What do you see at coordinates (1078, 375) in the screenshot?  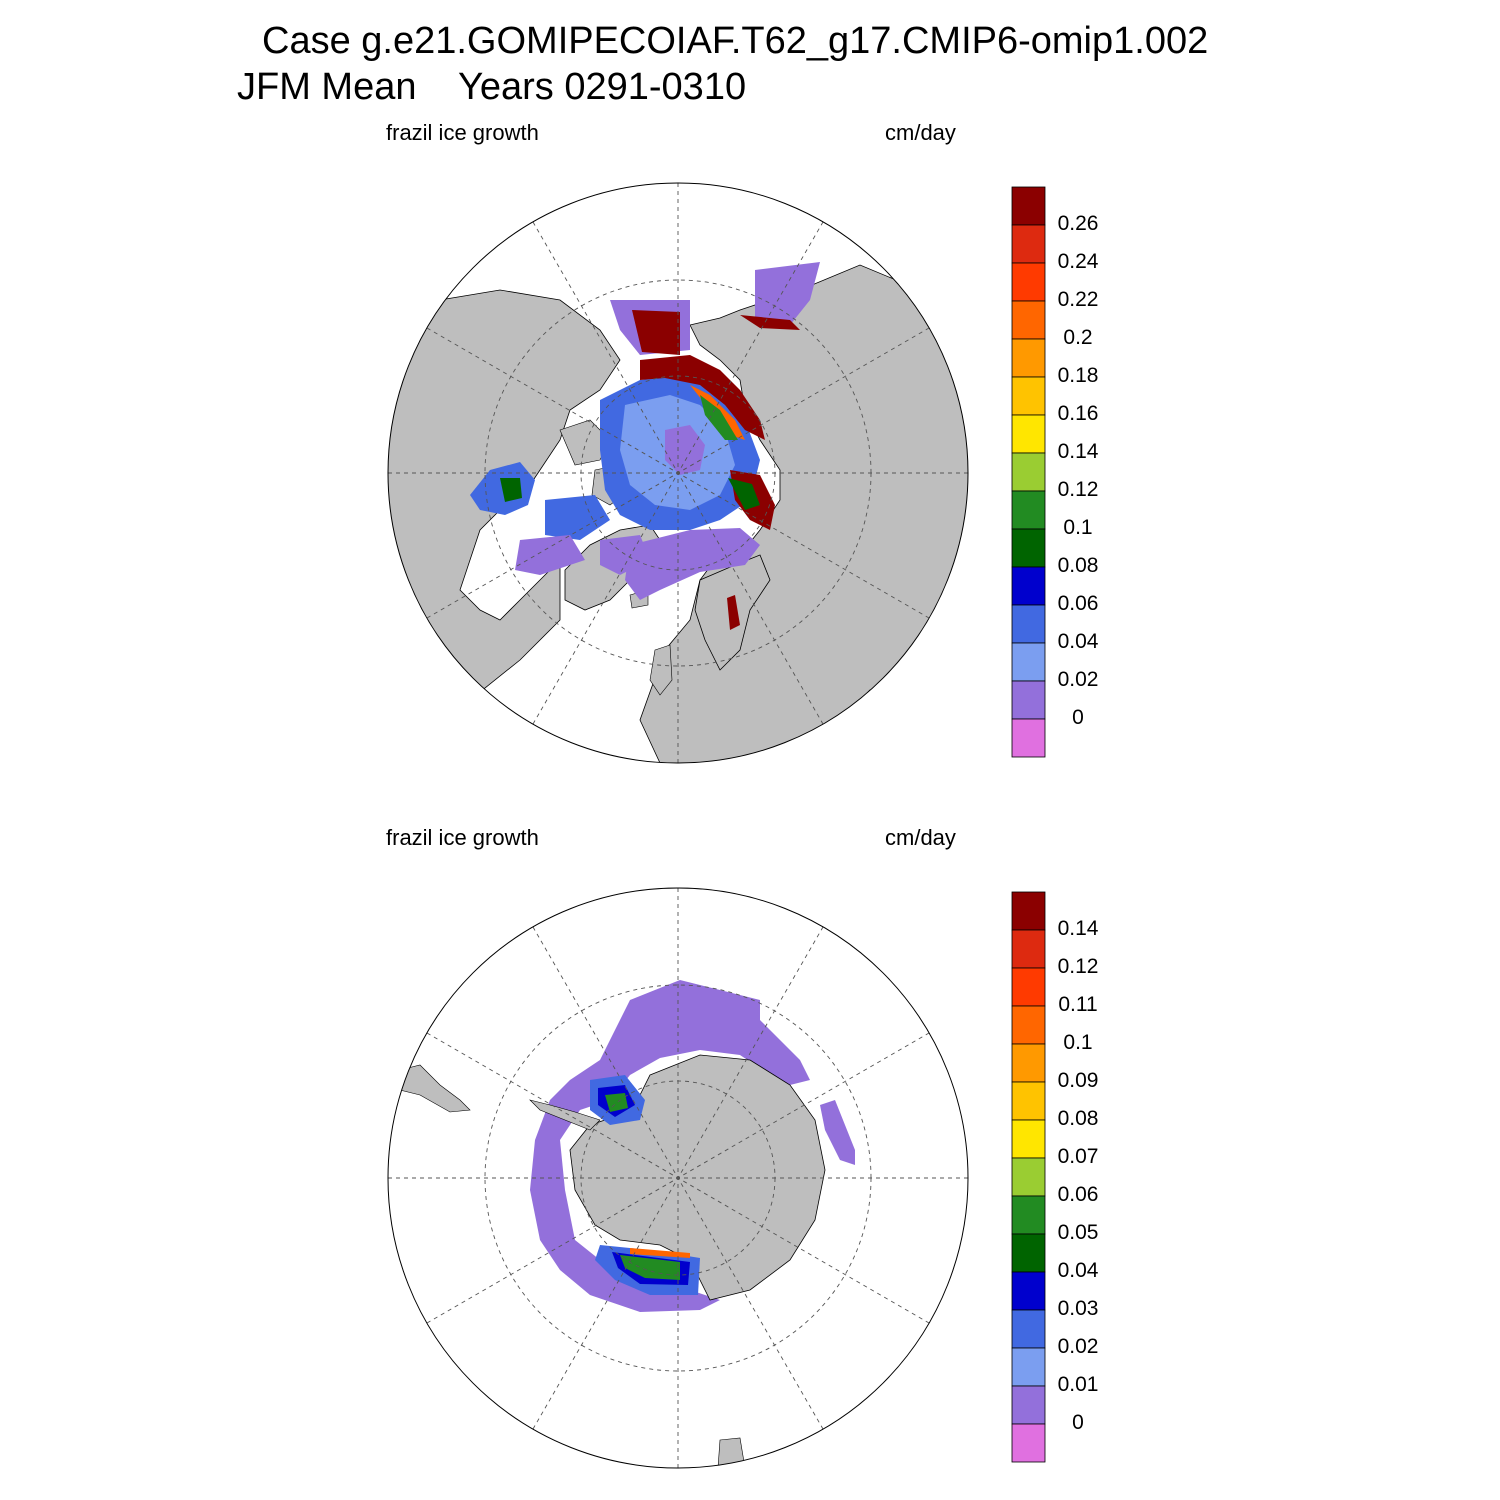 I see `colorbar-tick-label: 0.18` at bounding box center [1078, 375].